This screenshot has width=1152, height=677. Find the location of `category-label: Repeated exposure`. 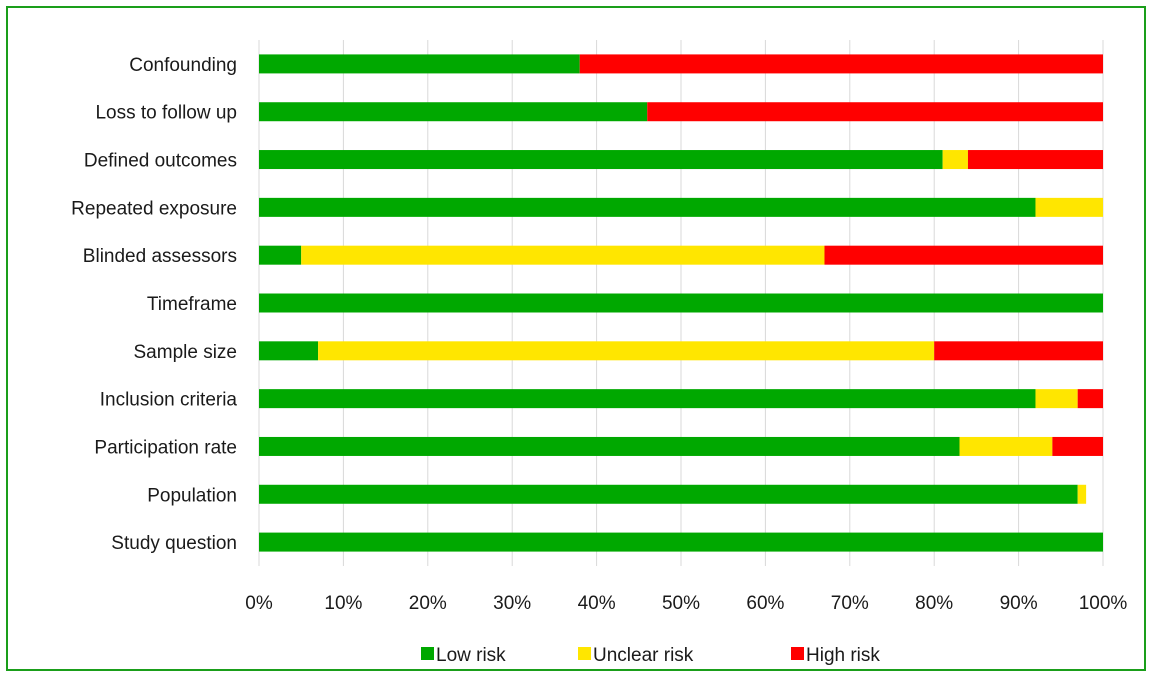

category-label: Repeated exposure is located at coordinates (154, 208).